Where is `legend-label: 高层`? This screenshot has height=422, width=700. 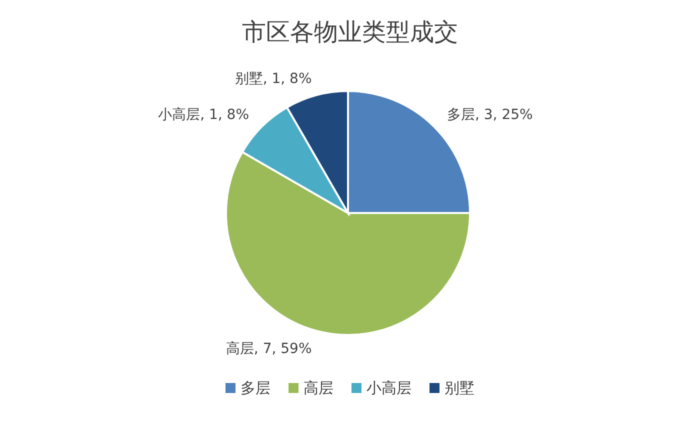 legend-label: 高层 is located at coordinates (319, 388).